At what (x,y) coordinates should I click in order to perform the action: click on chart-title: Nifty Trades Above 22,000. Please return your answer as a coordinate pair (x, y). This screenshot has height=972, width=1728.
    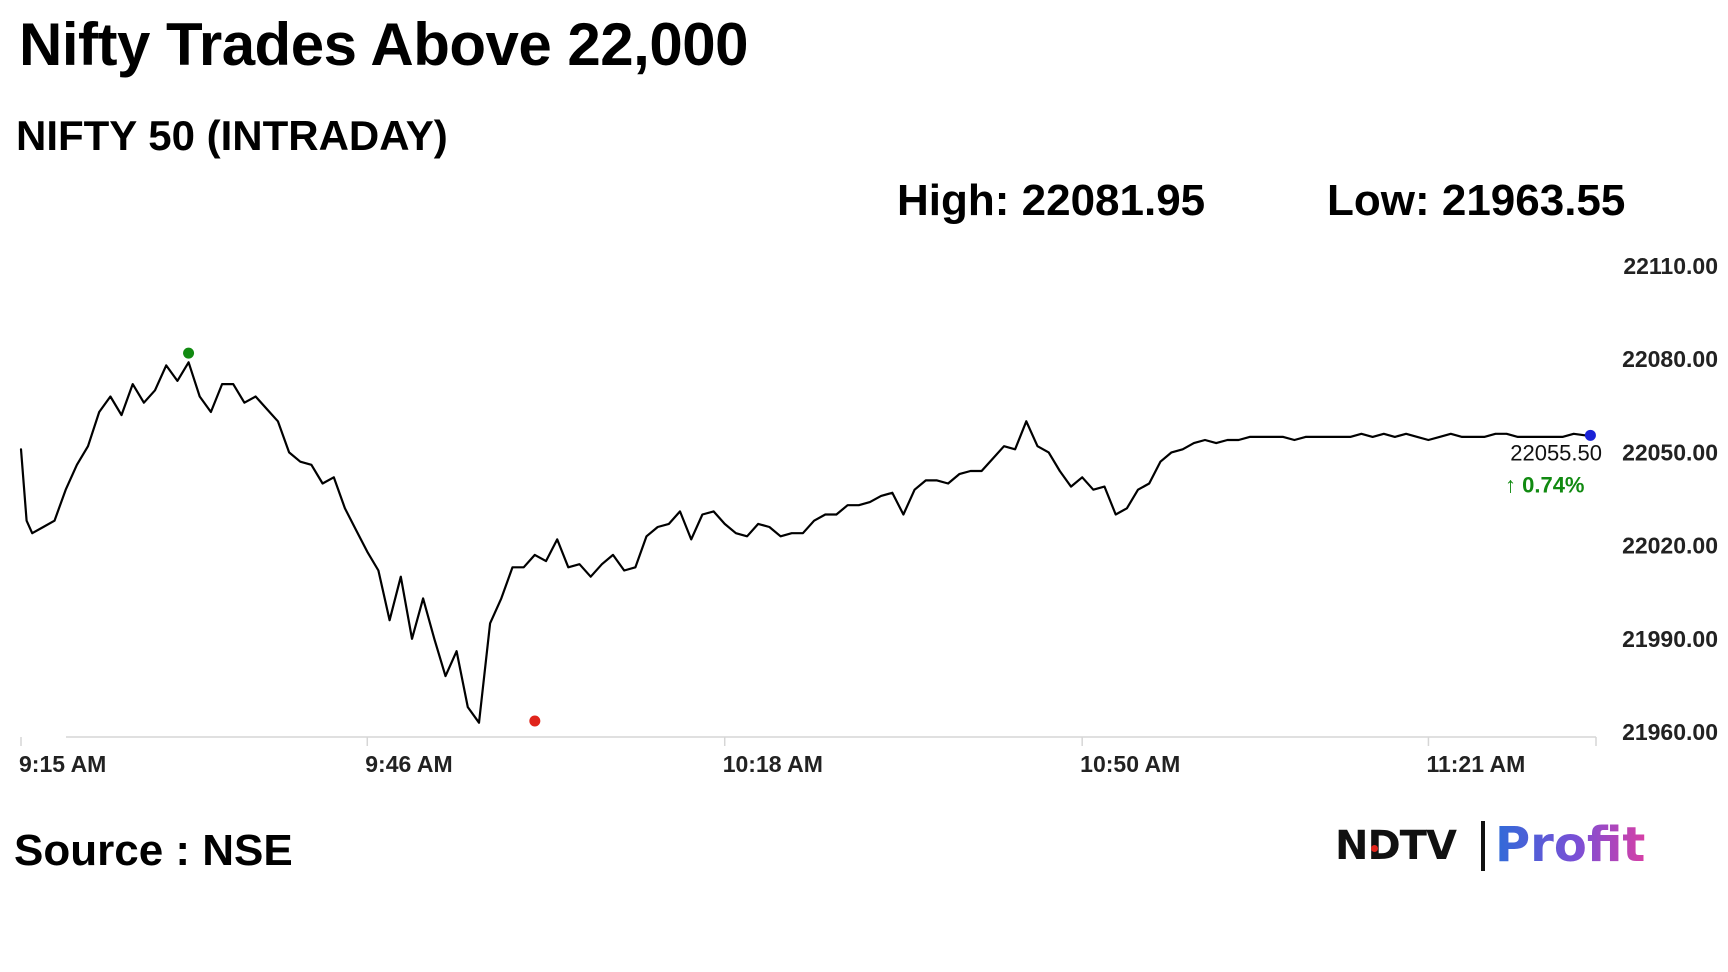
    Looking at the image, I should click on (383, 44).